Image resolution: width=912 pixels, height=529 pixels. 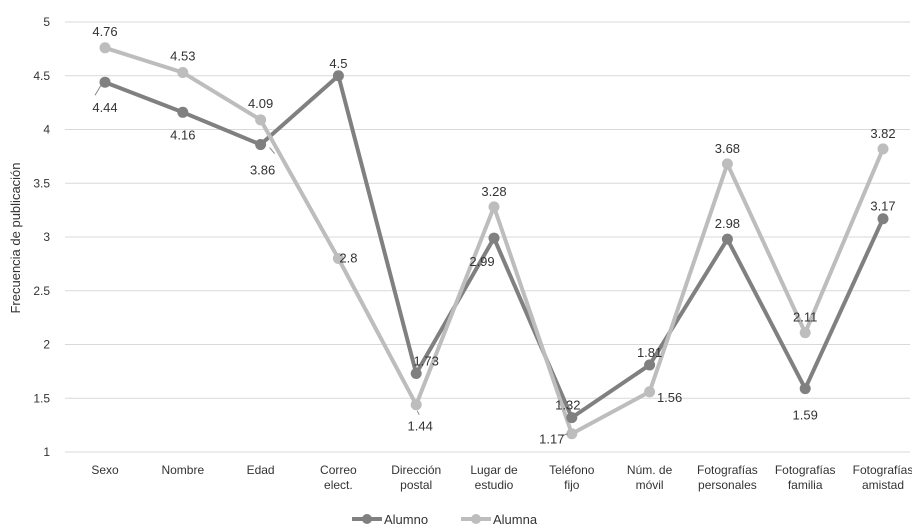 I want to click on legend: Alumno Alumna, so click(x=445, y=519).